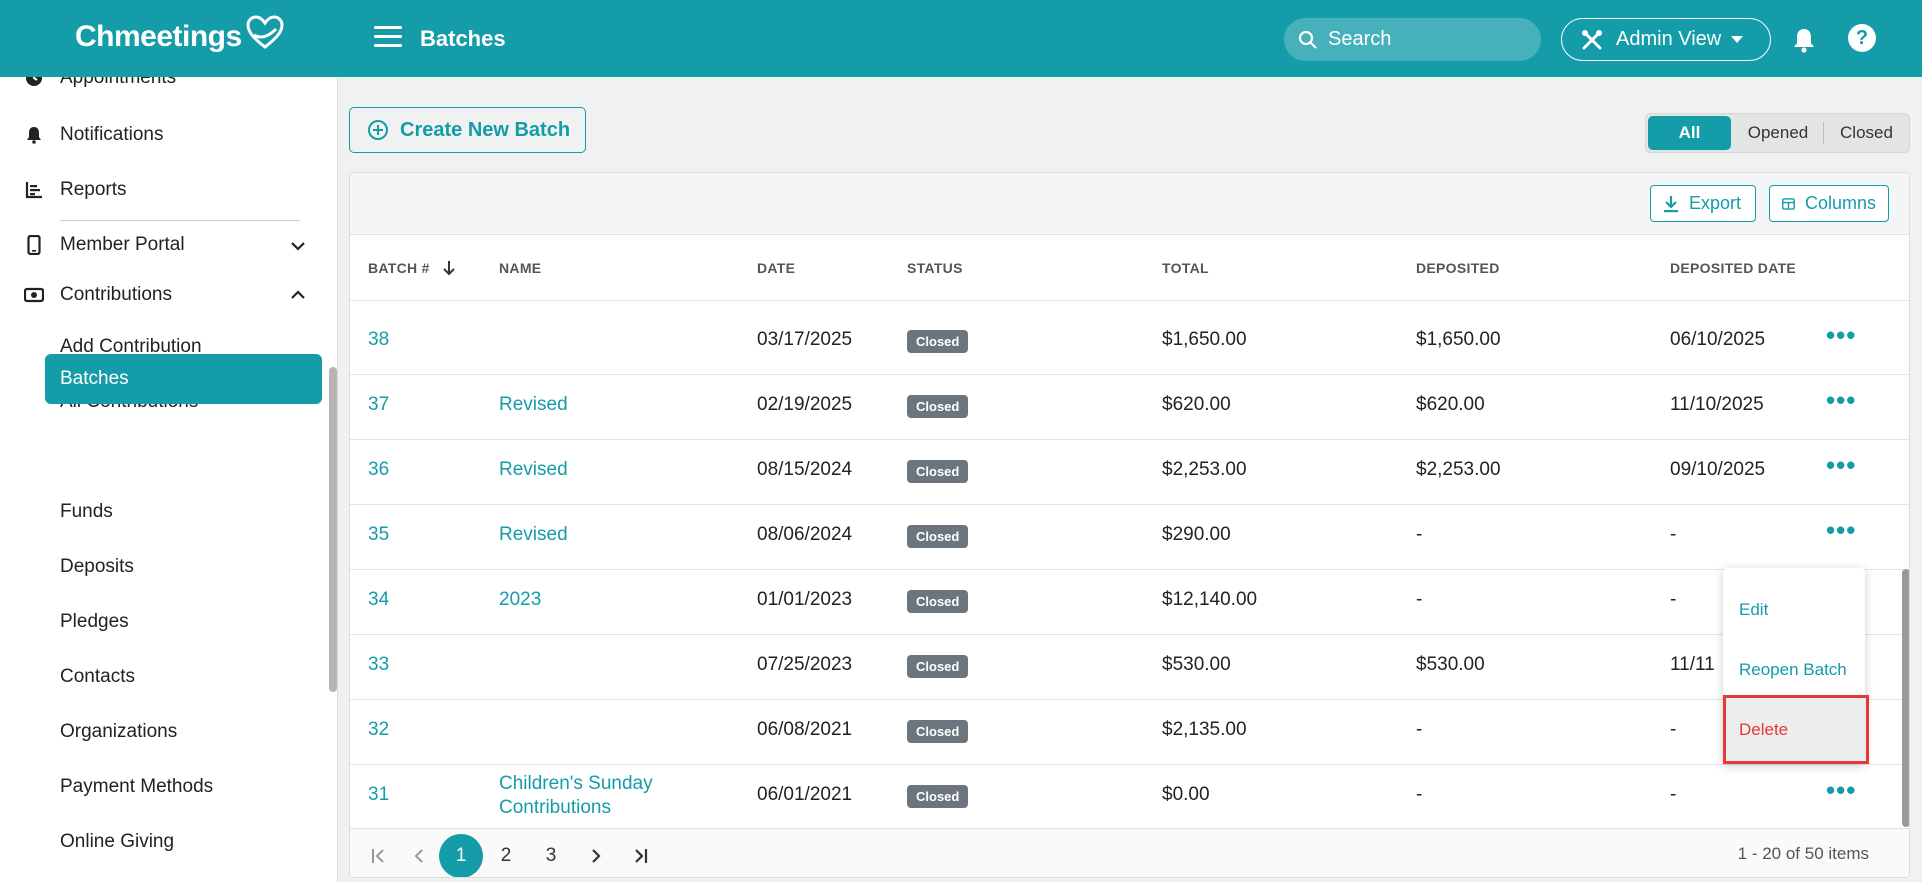  Describe the element at coordinates (805, 729) in the screenshot. I see `batch-date: 06/08/2021` at that location.